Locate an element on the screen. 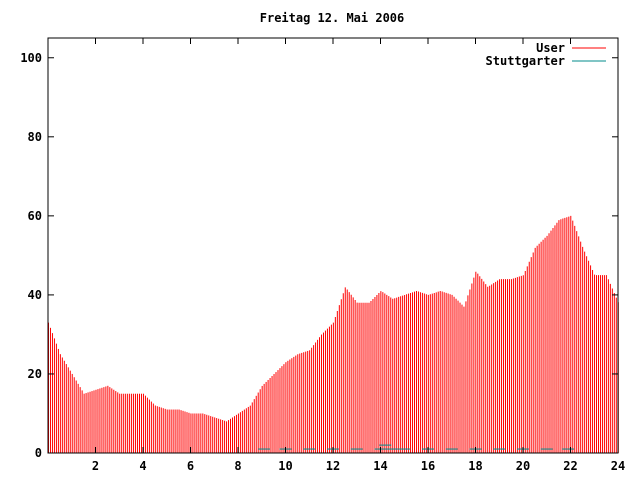 The width and height of the screenshot is (640, 480). x-tick-label: 12 is located at coordinates (333, 466).